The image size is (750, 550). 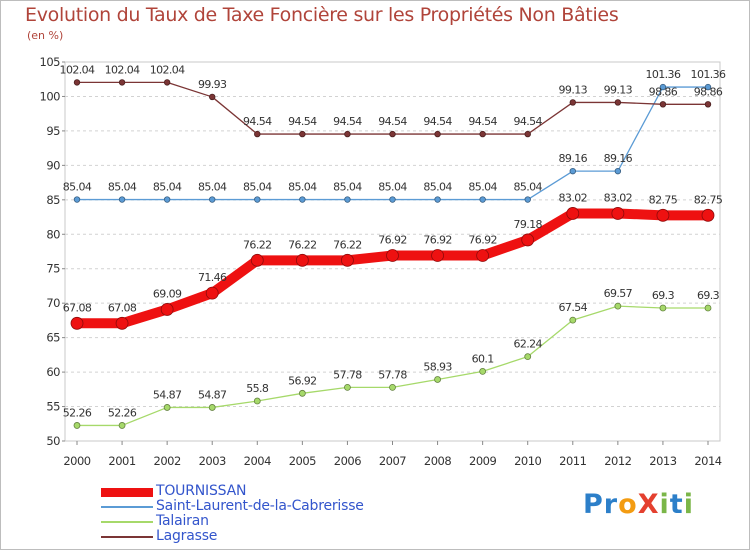 What do you see at coordinates (302, 461) in the screenshot?
I see `x-tick-label: 2005` at bounding box center [302, 461].